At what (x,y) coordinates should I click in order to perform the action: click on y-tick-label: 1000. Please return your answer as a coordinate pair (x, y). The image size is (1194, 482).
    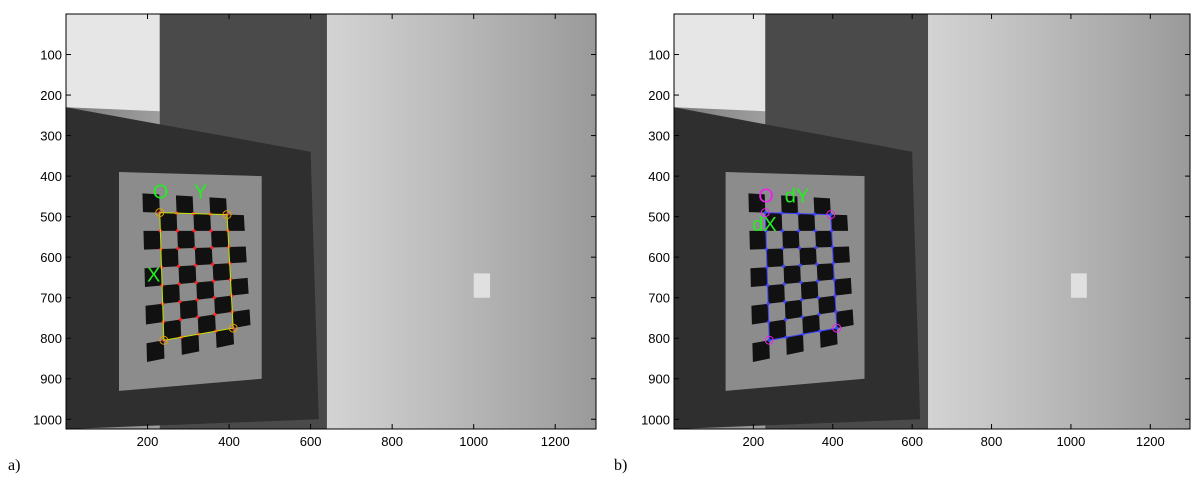
    Looking at the image, I should click on (47, 419).